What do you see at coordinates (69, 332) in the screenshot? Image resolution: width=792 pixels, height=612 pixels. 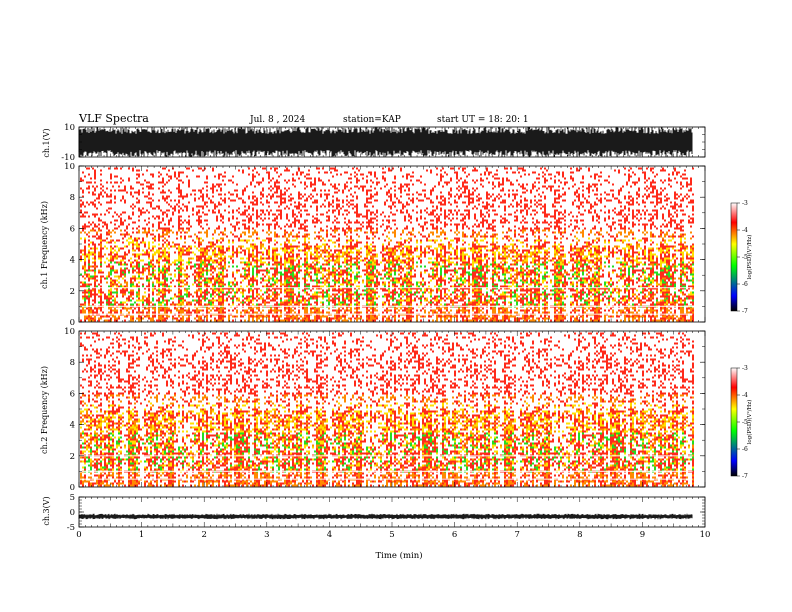 I see `ch2-spec-ytick-label: 10` at bounding box center [69, 332].